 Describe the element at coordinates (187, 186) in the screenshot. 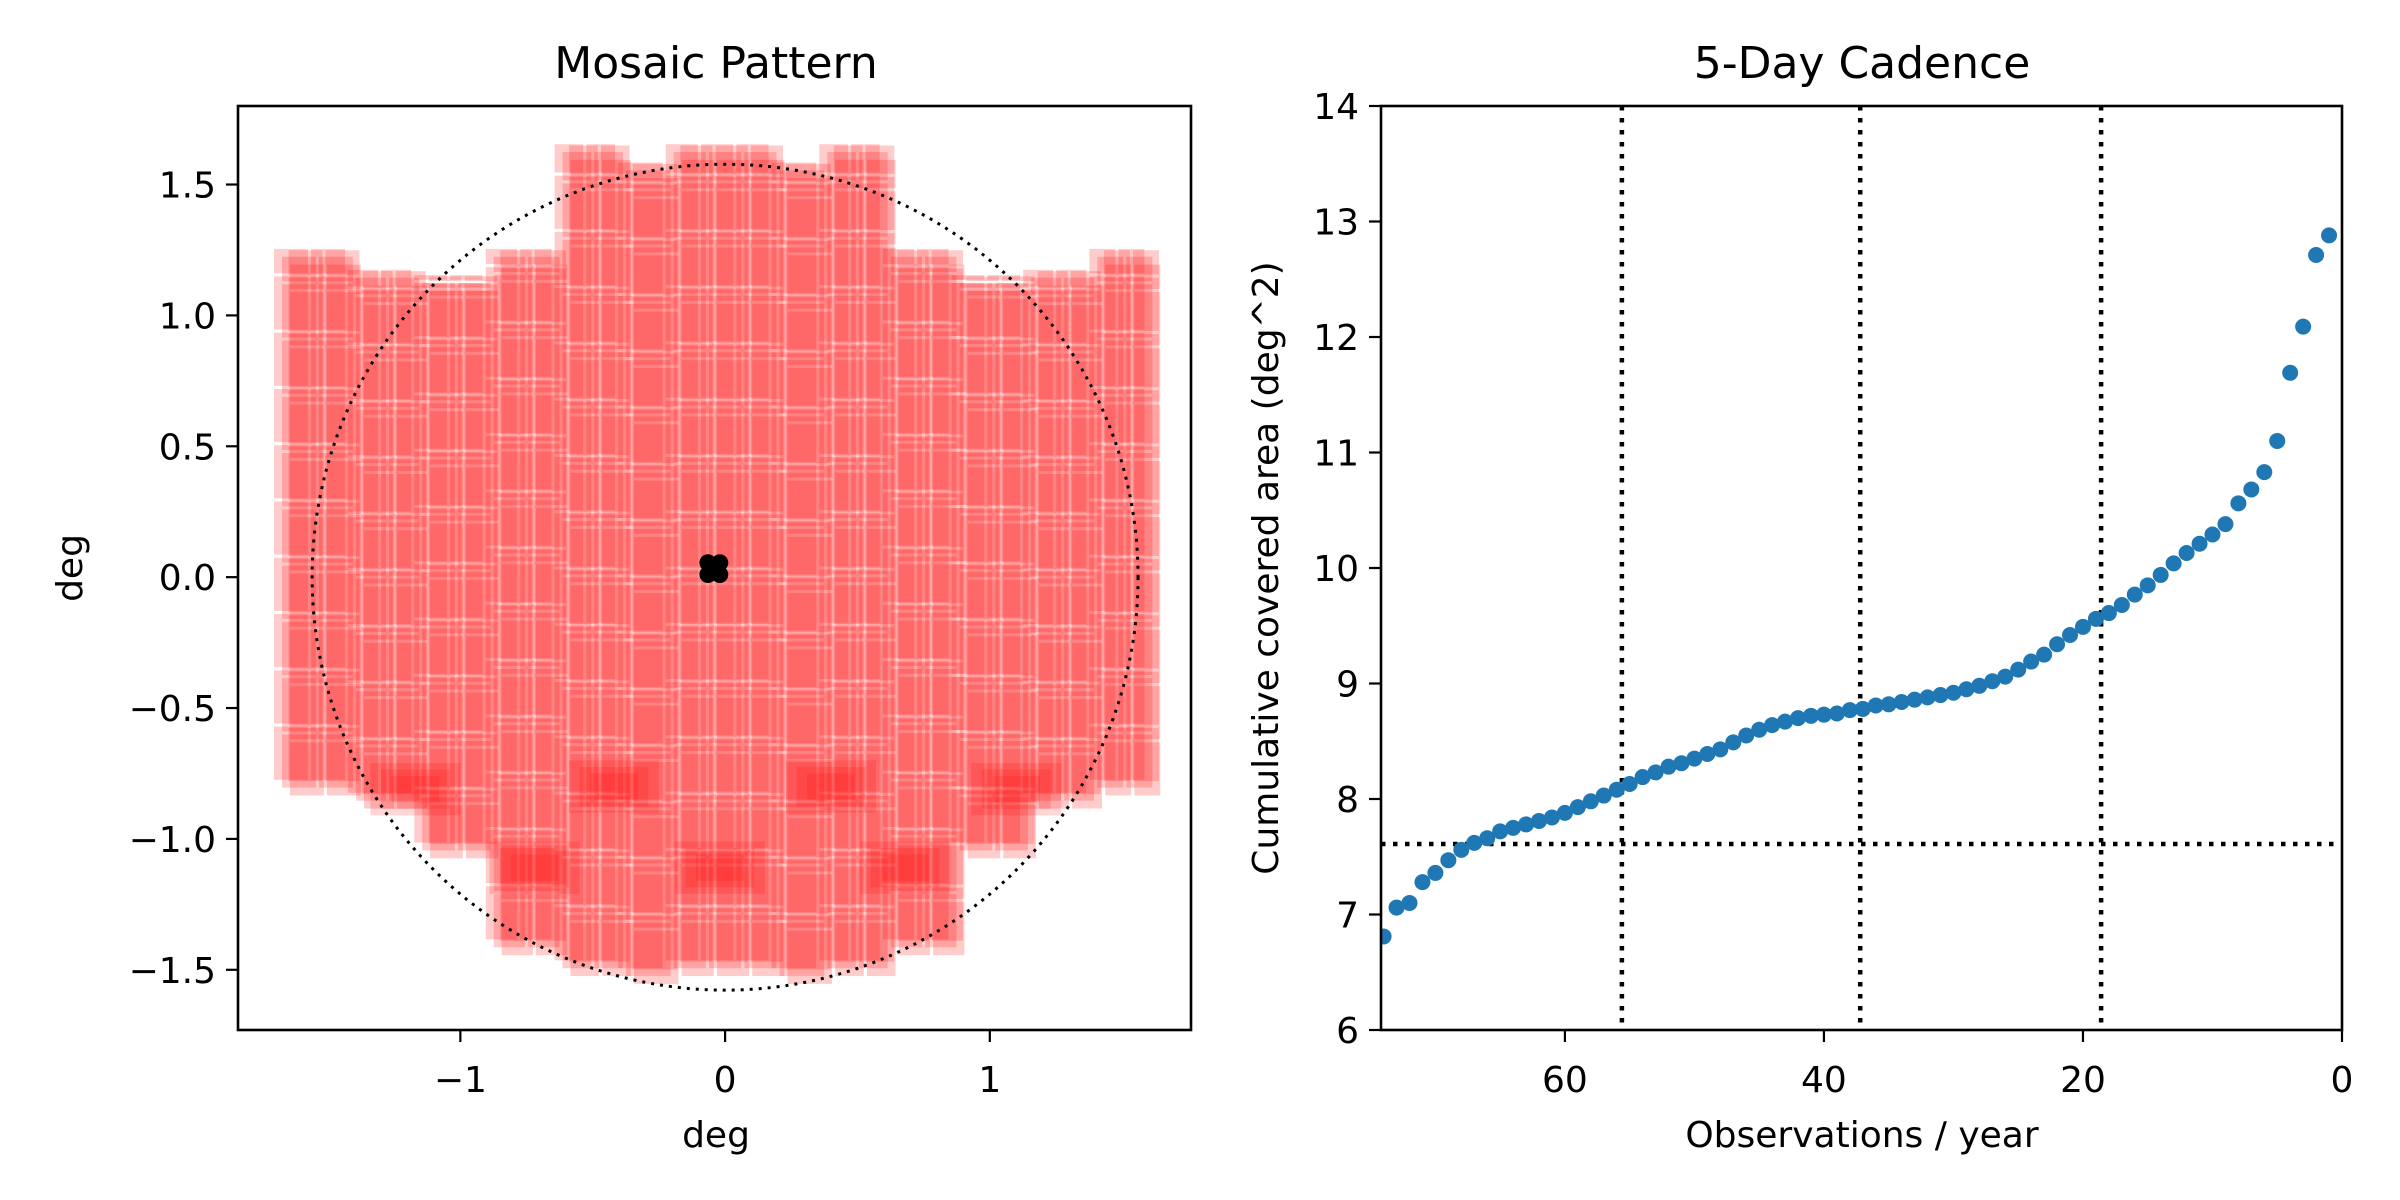

I see `left-y-tick-label: 1.5` at that location.